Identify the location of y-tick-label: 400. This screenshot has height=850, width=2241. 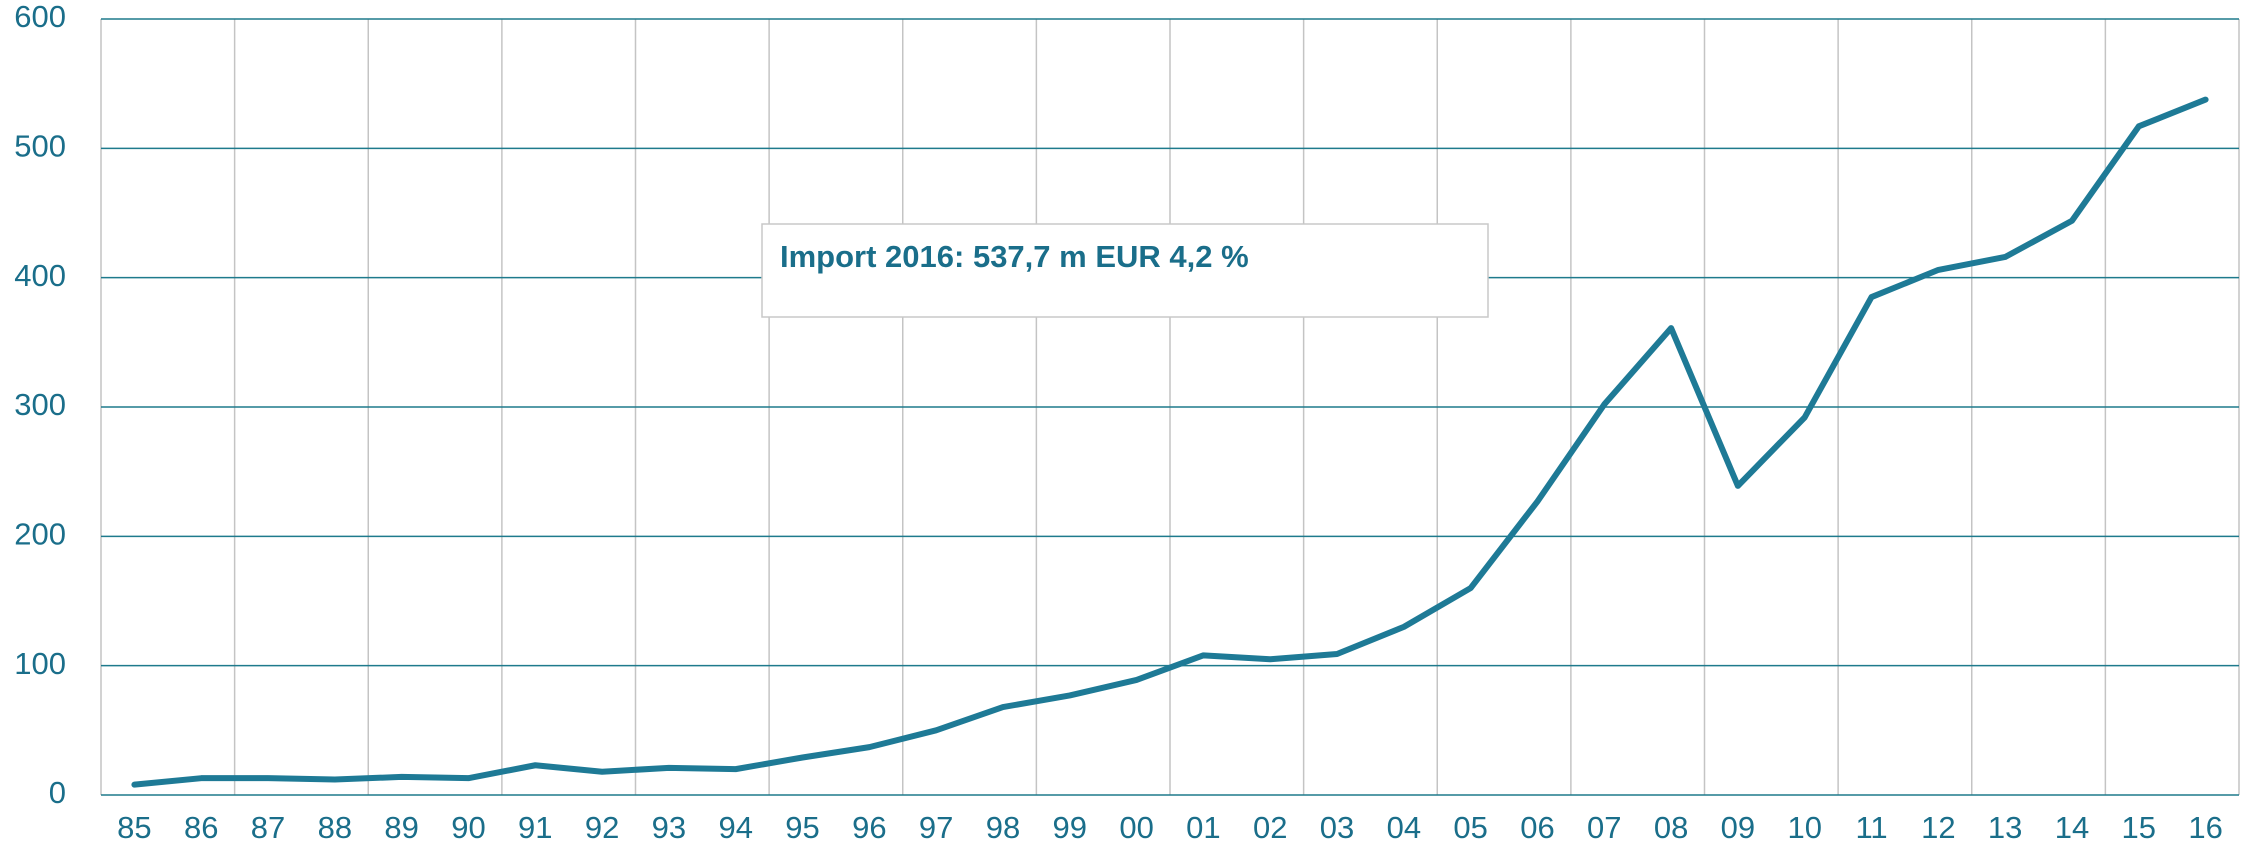
(40, 275).